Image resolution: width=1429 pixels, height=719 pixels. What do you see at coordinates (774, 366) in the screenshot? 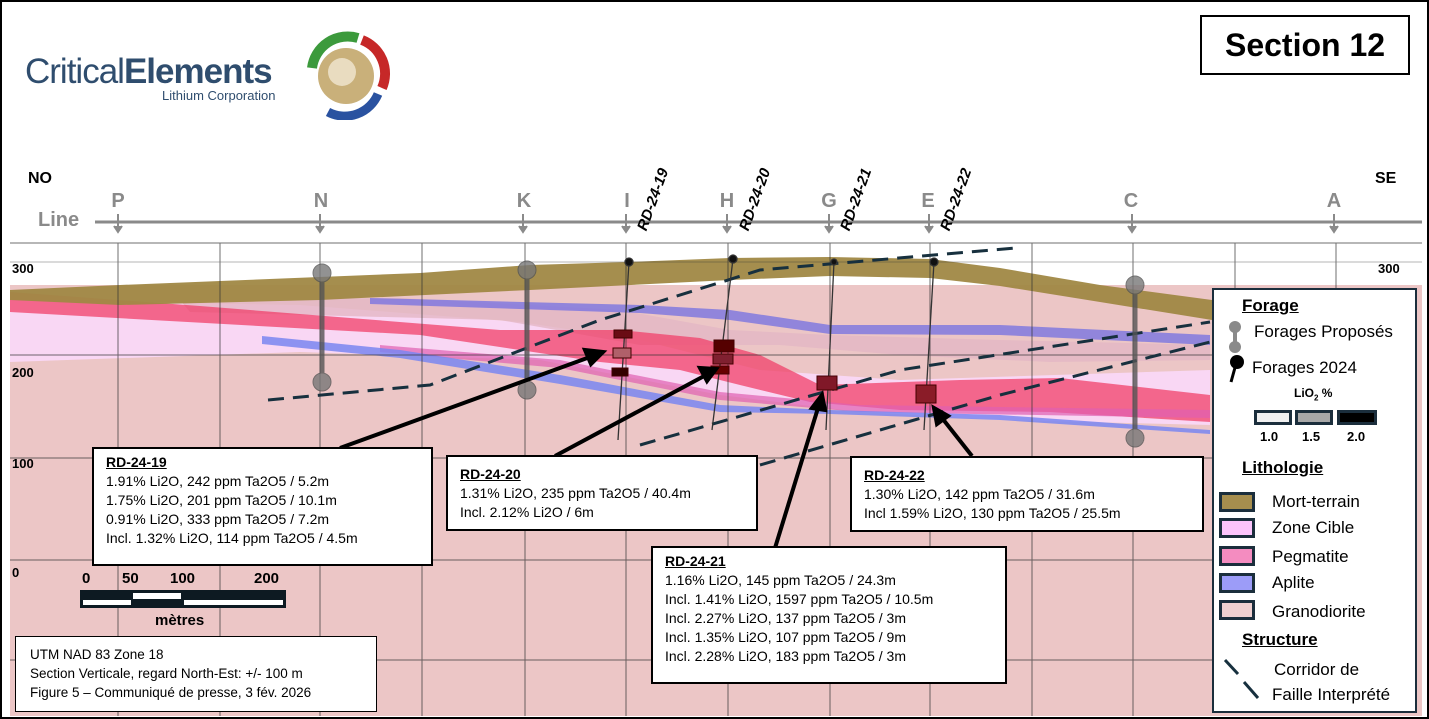
I see `grade-intercepts` at bounding box center [774, 366].